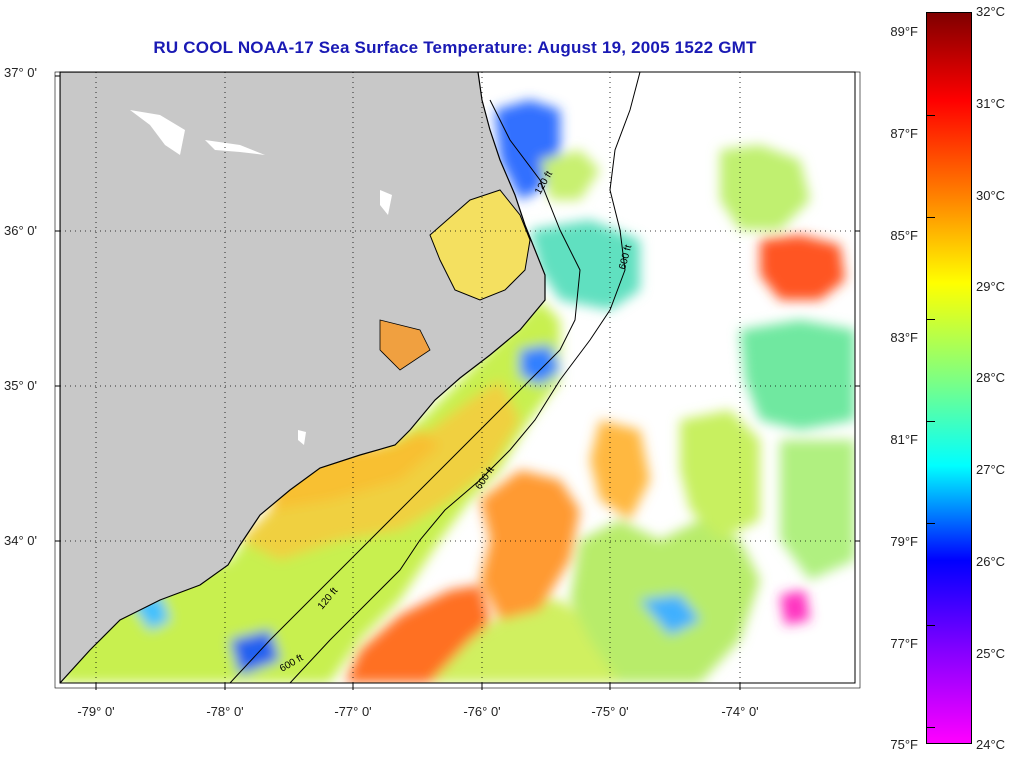 The height and width of the screenshot is (761, 1024). Describe the element at coordinates (740, 711) in the screenshot. I see `lon-label: -74° 0'` at that location.